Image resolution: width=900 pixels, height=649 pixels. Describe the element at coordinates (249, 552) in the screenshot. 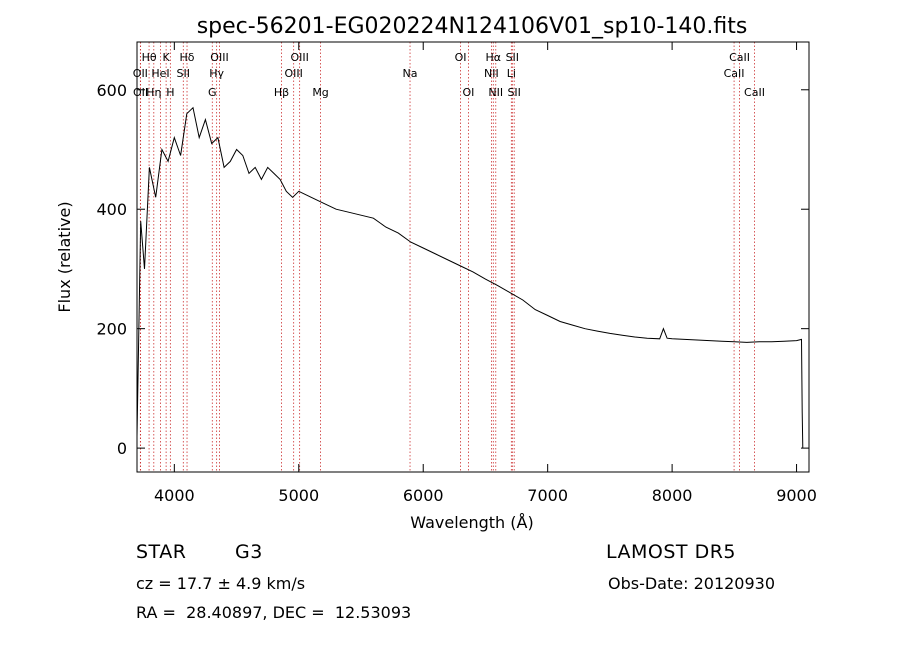

I see `object-subclass: G3` at that location.